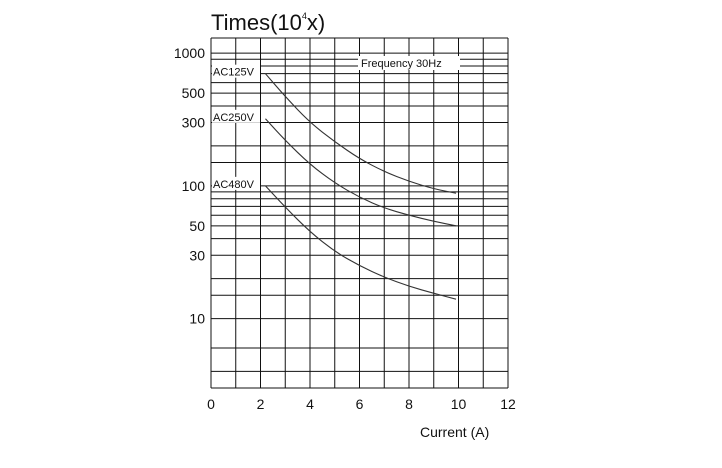  I want to click on y-tick-label: 30, so click(197, 255).